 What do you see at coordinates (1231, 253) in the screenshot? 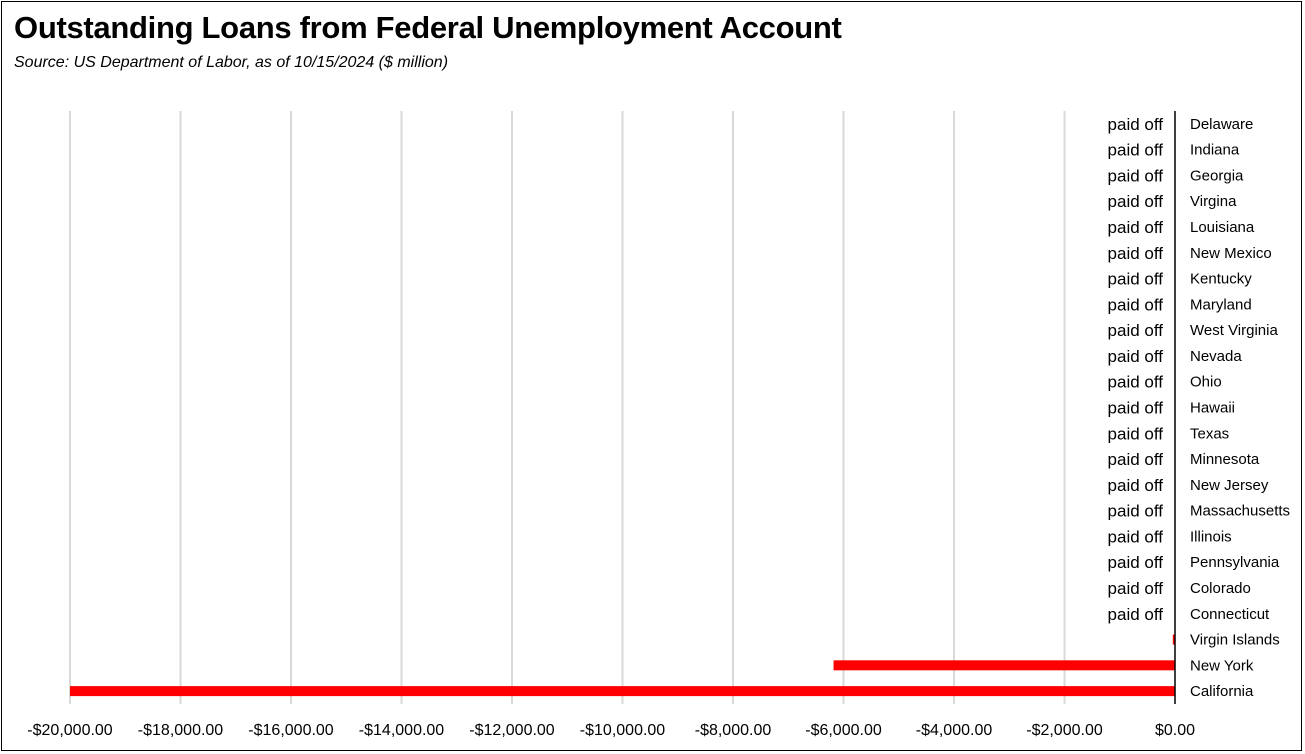
I see `category-label: New Mexico` at bounding box center [1231, 253].